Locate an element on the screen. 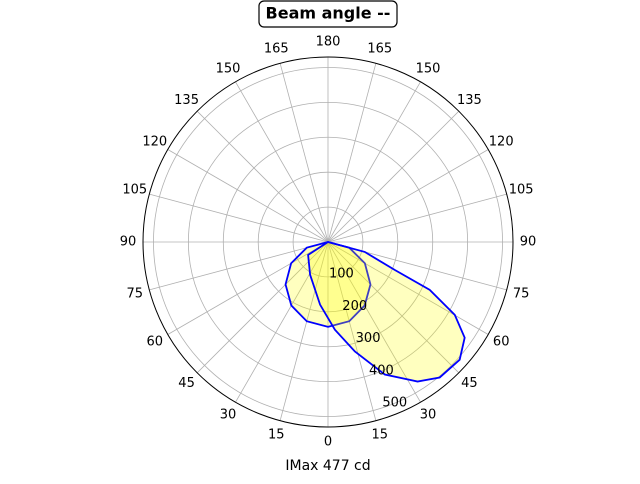  r-tick-label: 400 is located at coordinates (381, 370).